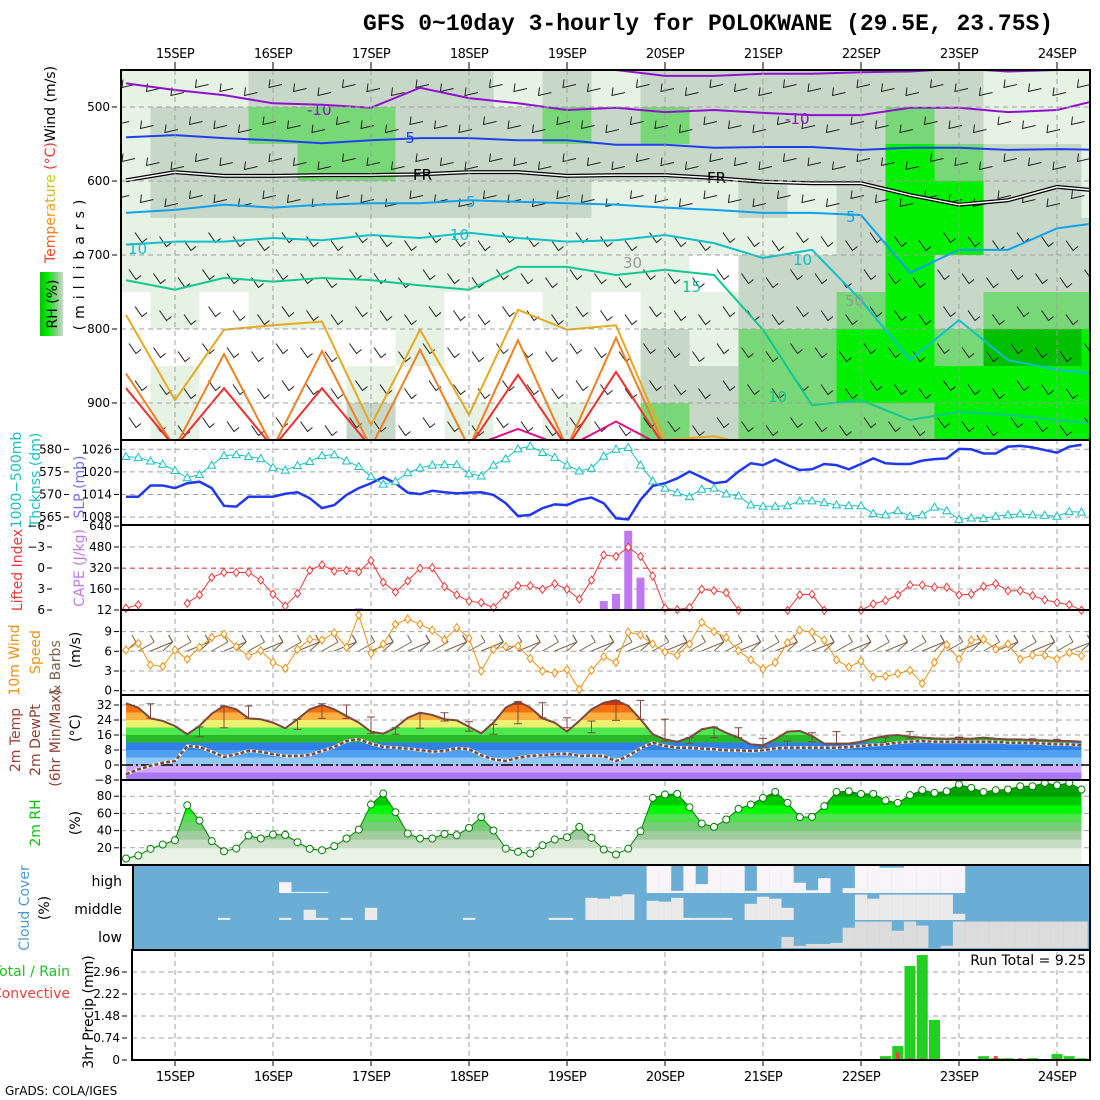 The image size is (1100, 1100). What do you see at coordinates (604, 801) in the screenshot?
I see `rh-band` at bounding box center [604, 801].